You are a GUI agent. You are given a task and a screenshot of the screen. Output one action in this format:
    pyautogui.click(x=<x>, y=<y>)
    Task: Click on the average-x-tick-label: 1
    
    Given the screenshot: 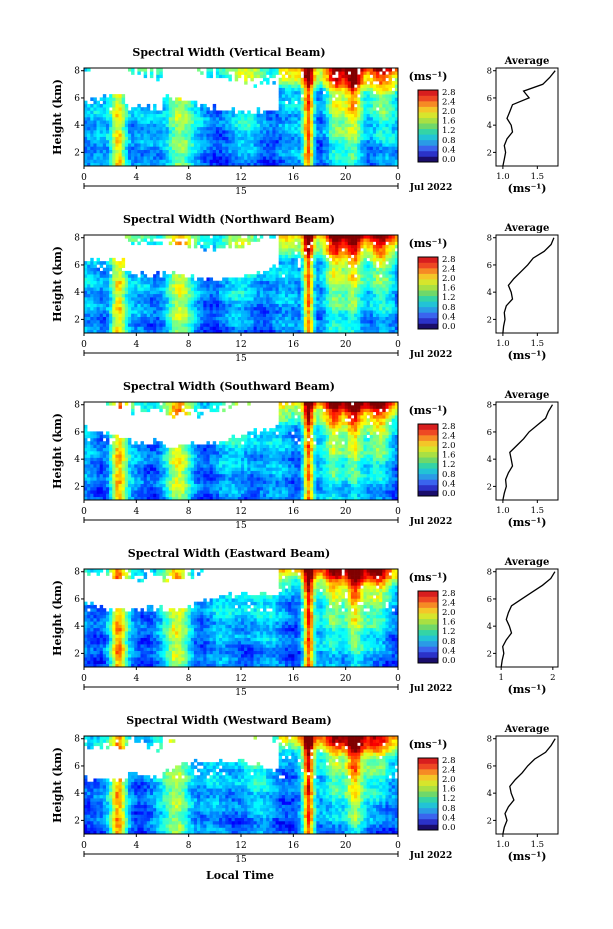 What is the action you would take?
    pyautogui.click(x=500, y=678)
    